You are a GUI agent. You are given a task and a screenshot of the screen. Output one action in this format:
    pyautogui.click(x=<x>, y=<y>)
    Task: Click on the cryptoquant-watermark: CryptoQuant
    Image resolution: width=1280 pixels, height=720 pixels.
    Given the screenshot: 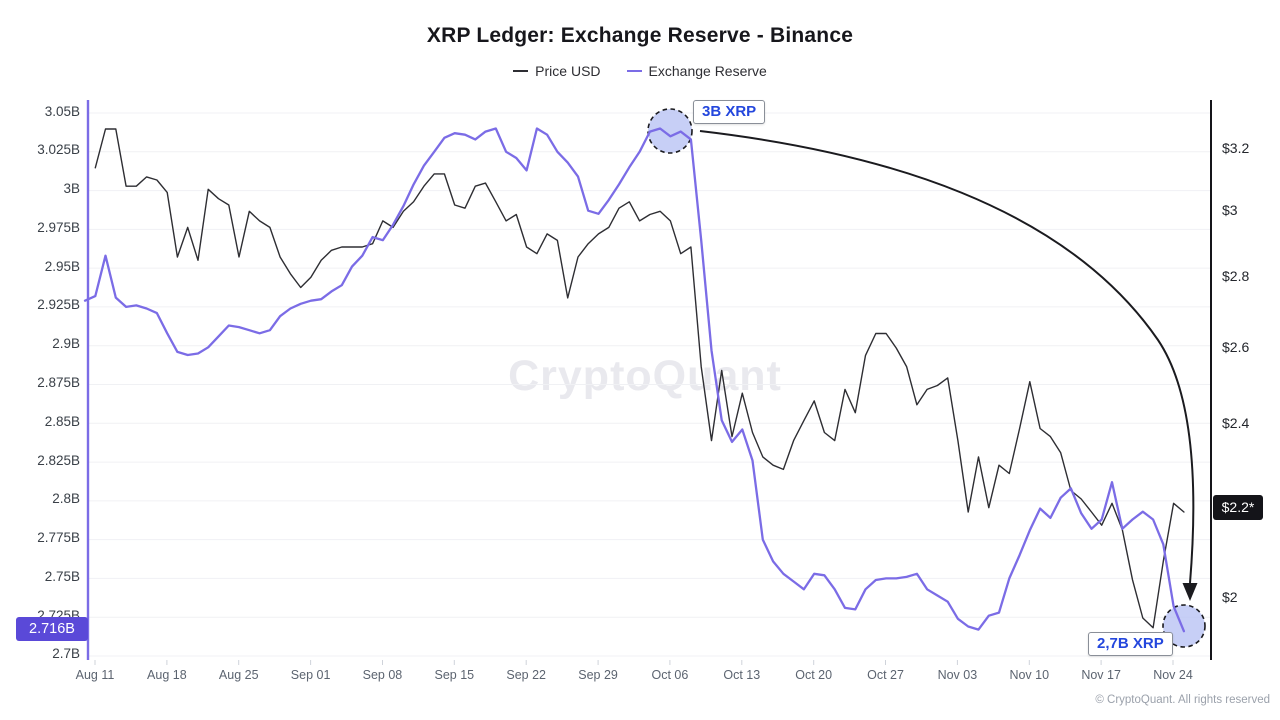 What is the action you would take?
    pyautogui.click(x=645, y=376)
    